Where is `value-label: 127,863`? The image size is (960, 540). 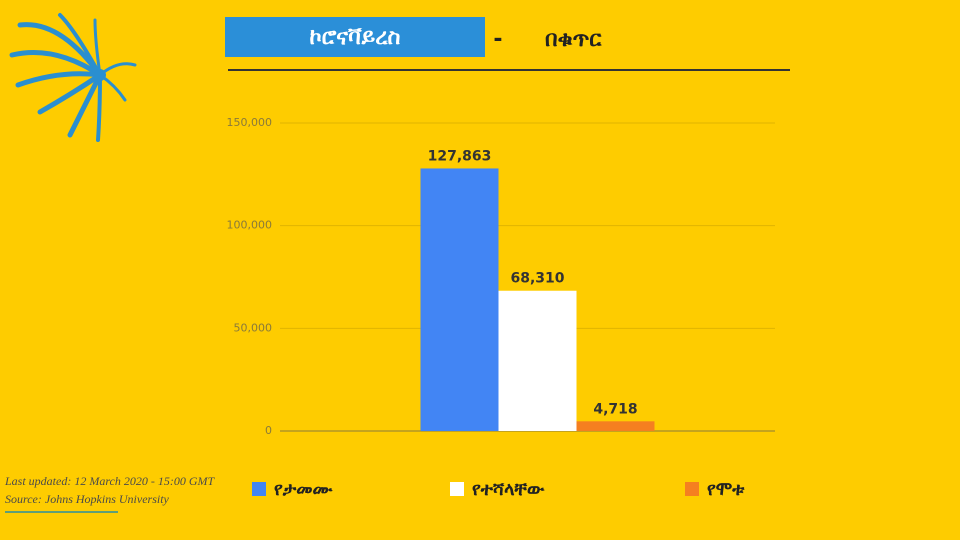 value-label: 127,863 is located at coordinates (460, 156).